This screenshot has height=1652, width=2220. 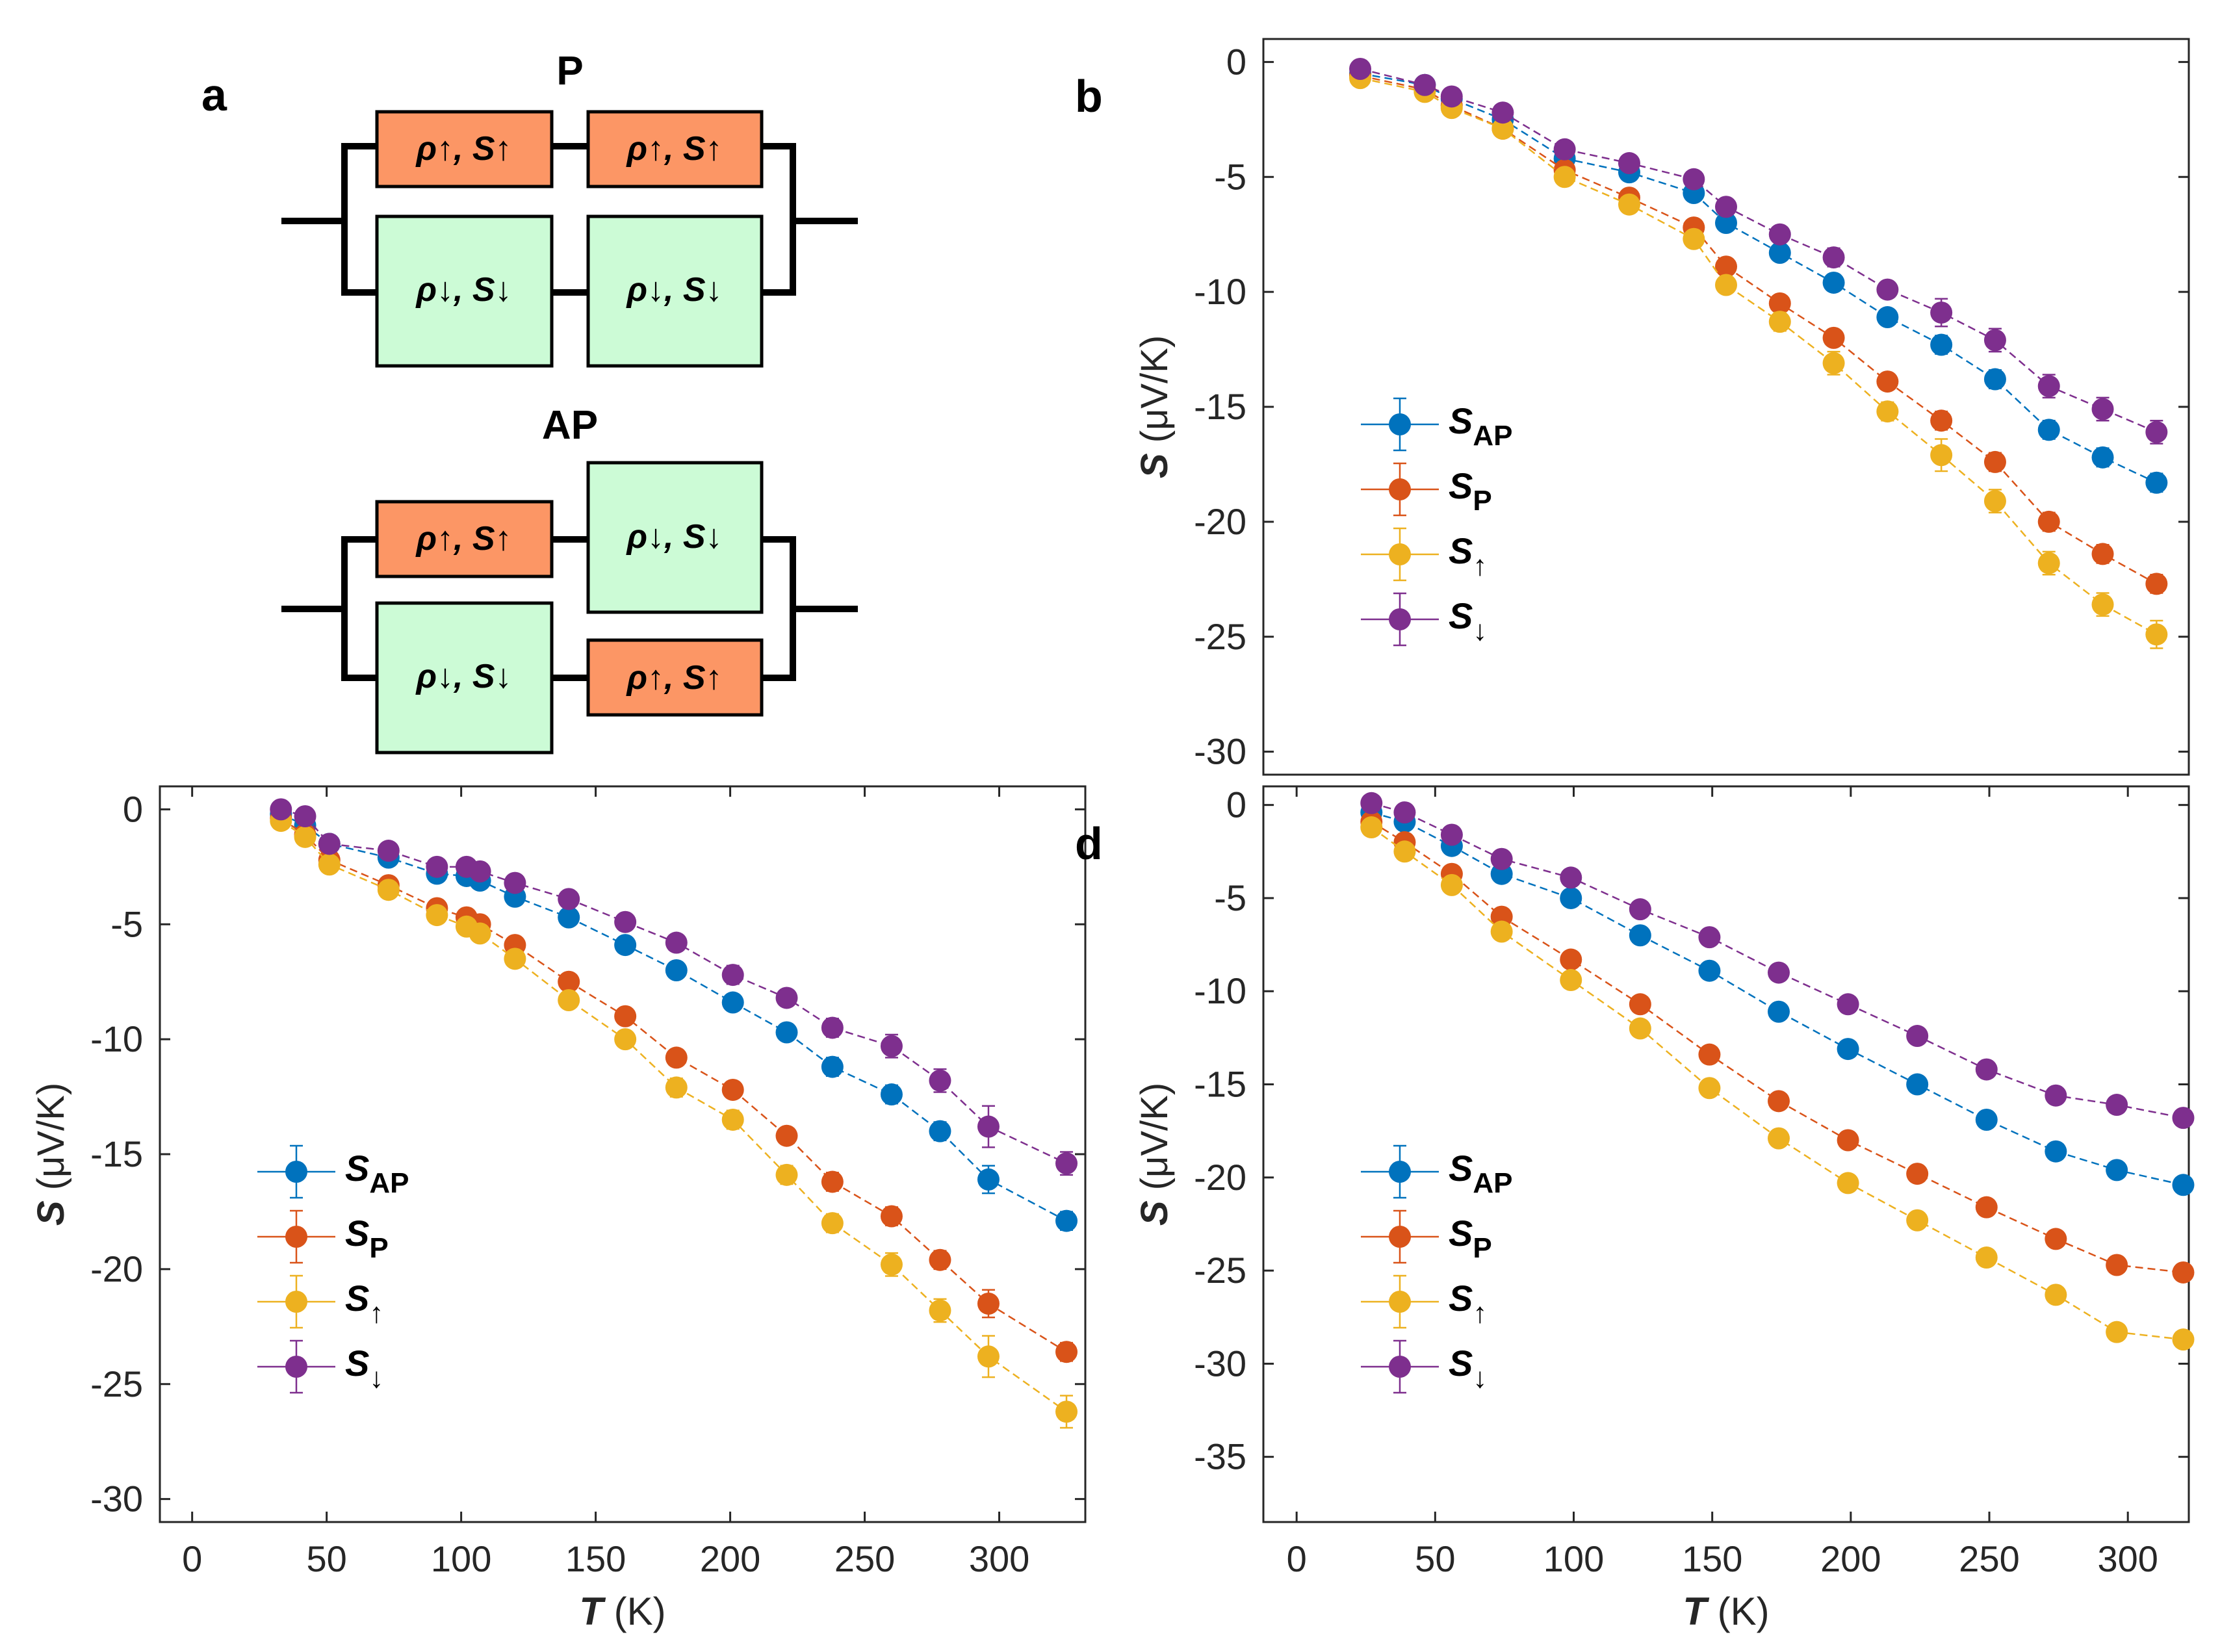 I want to click on chart-b-legend-label-main: S, so click(x=1461, y=615).